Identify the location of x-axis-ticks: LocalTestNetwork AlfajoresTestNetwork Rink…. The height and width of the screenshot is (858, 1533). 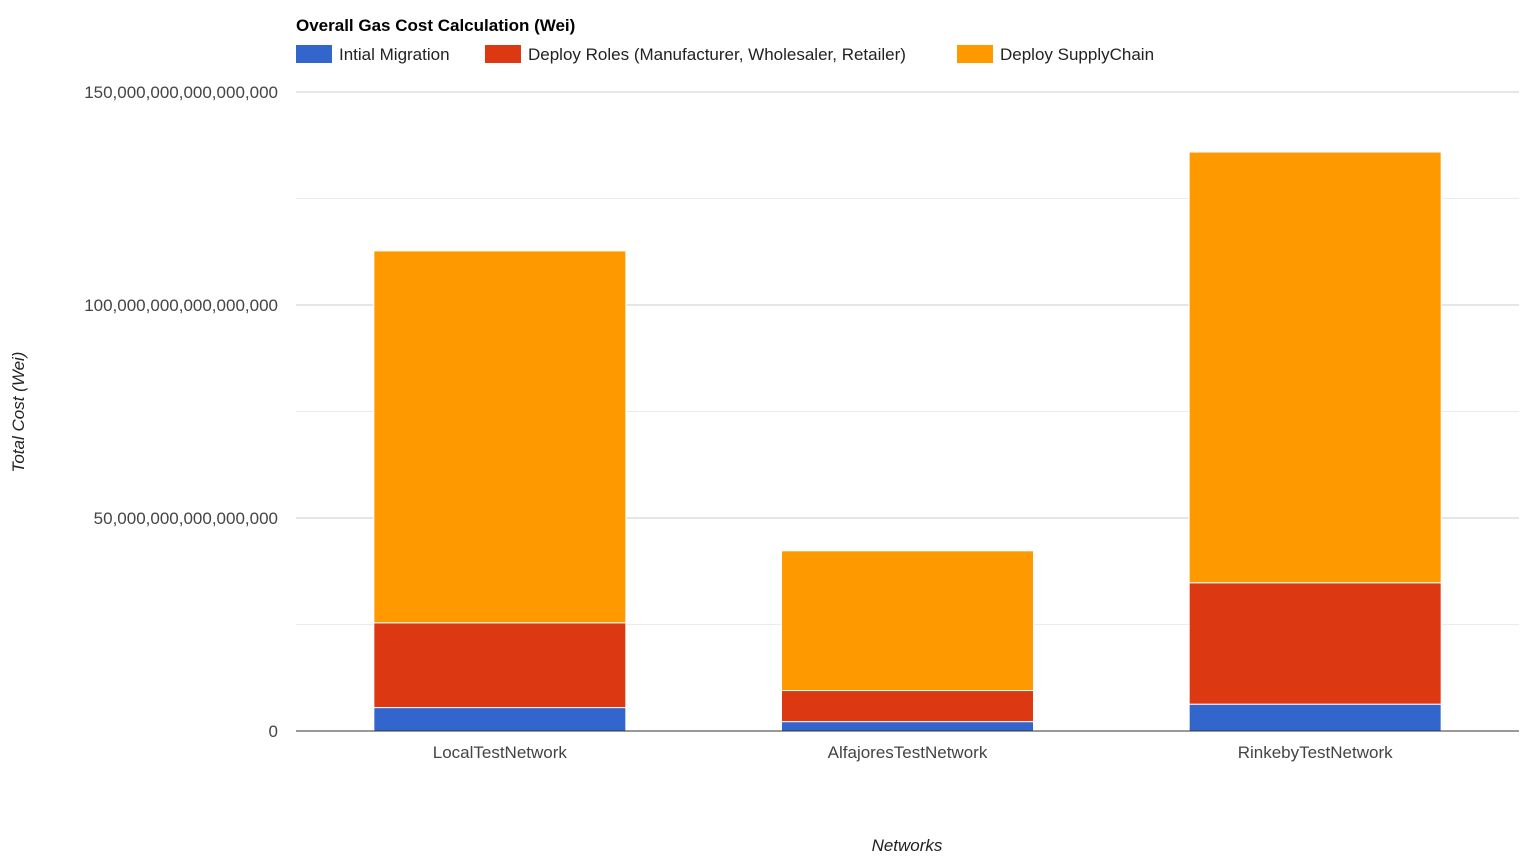
(913, 752).